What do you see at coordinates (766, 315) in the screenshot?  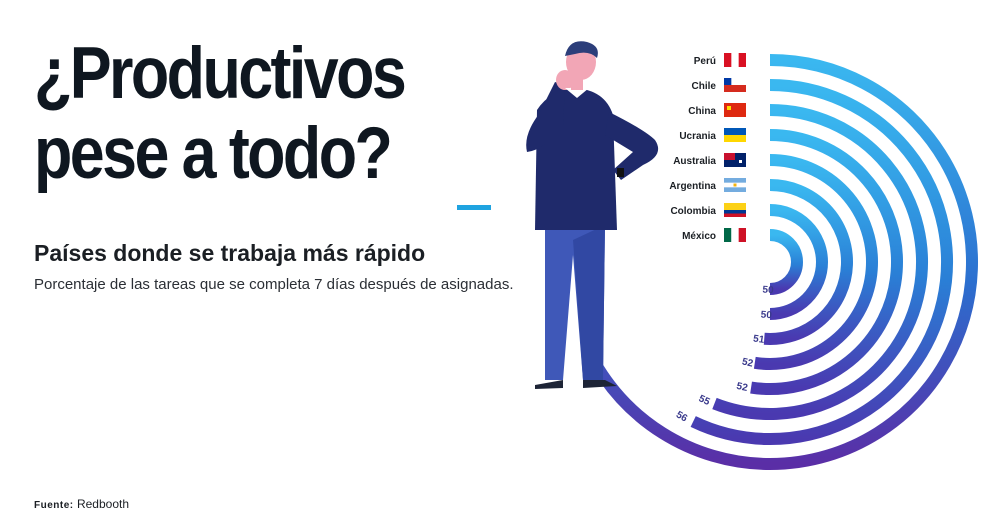 I see `value-label-colombia: 50` at bounding box center [766, 315].